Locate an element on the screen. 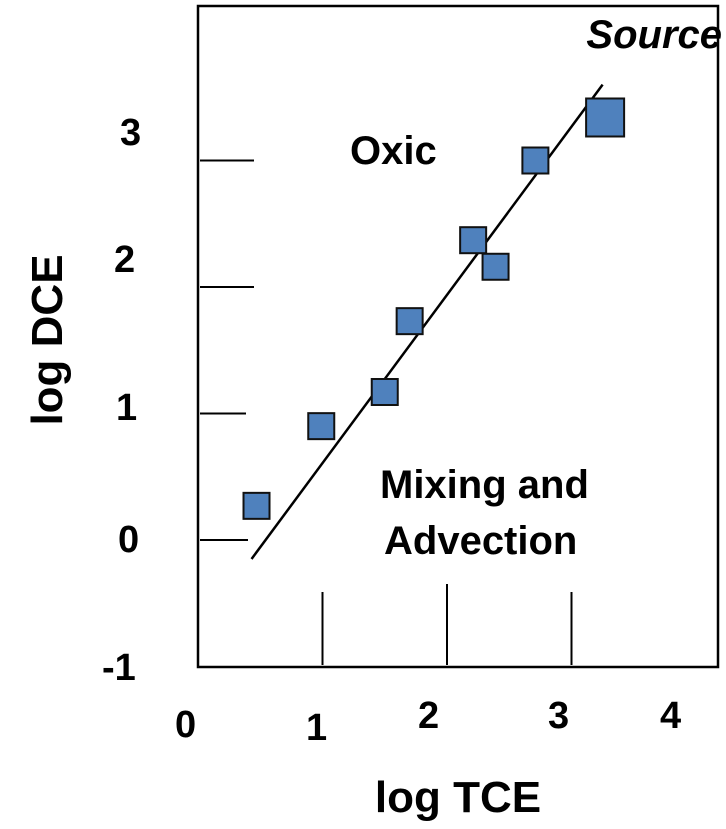 The height and width of the screenshot is (829, 726). mixing-label-line1: Mixing and is located at coordinates (484, 485).